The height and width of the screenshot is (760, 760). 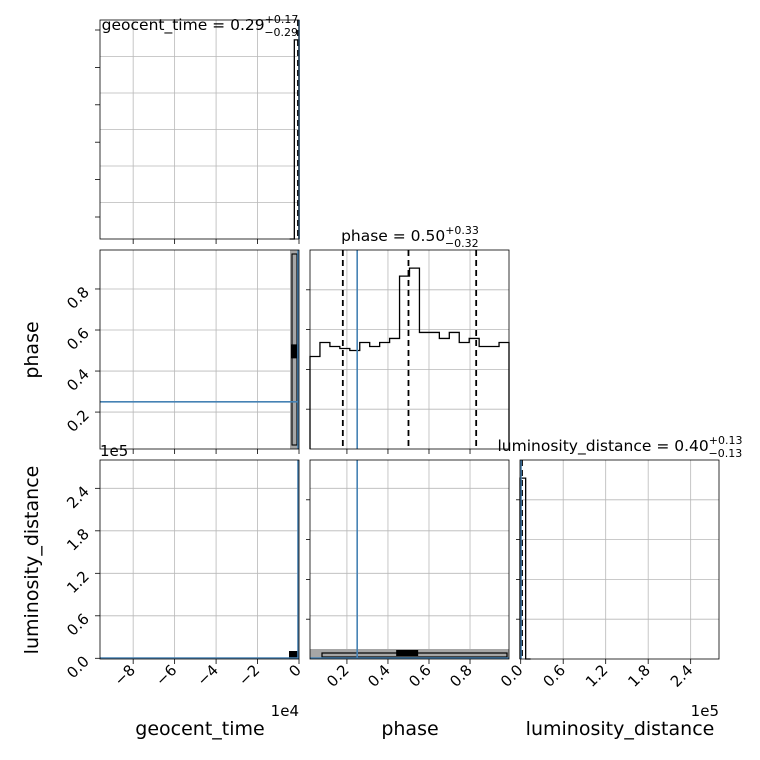 What do you see at coordinates (409, 358) in the screenshot?
I see `histogram-phase` at bounding box center [409, 358].